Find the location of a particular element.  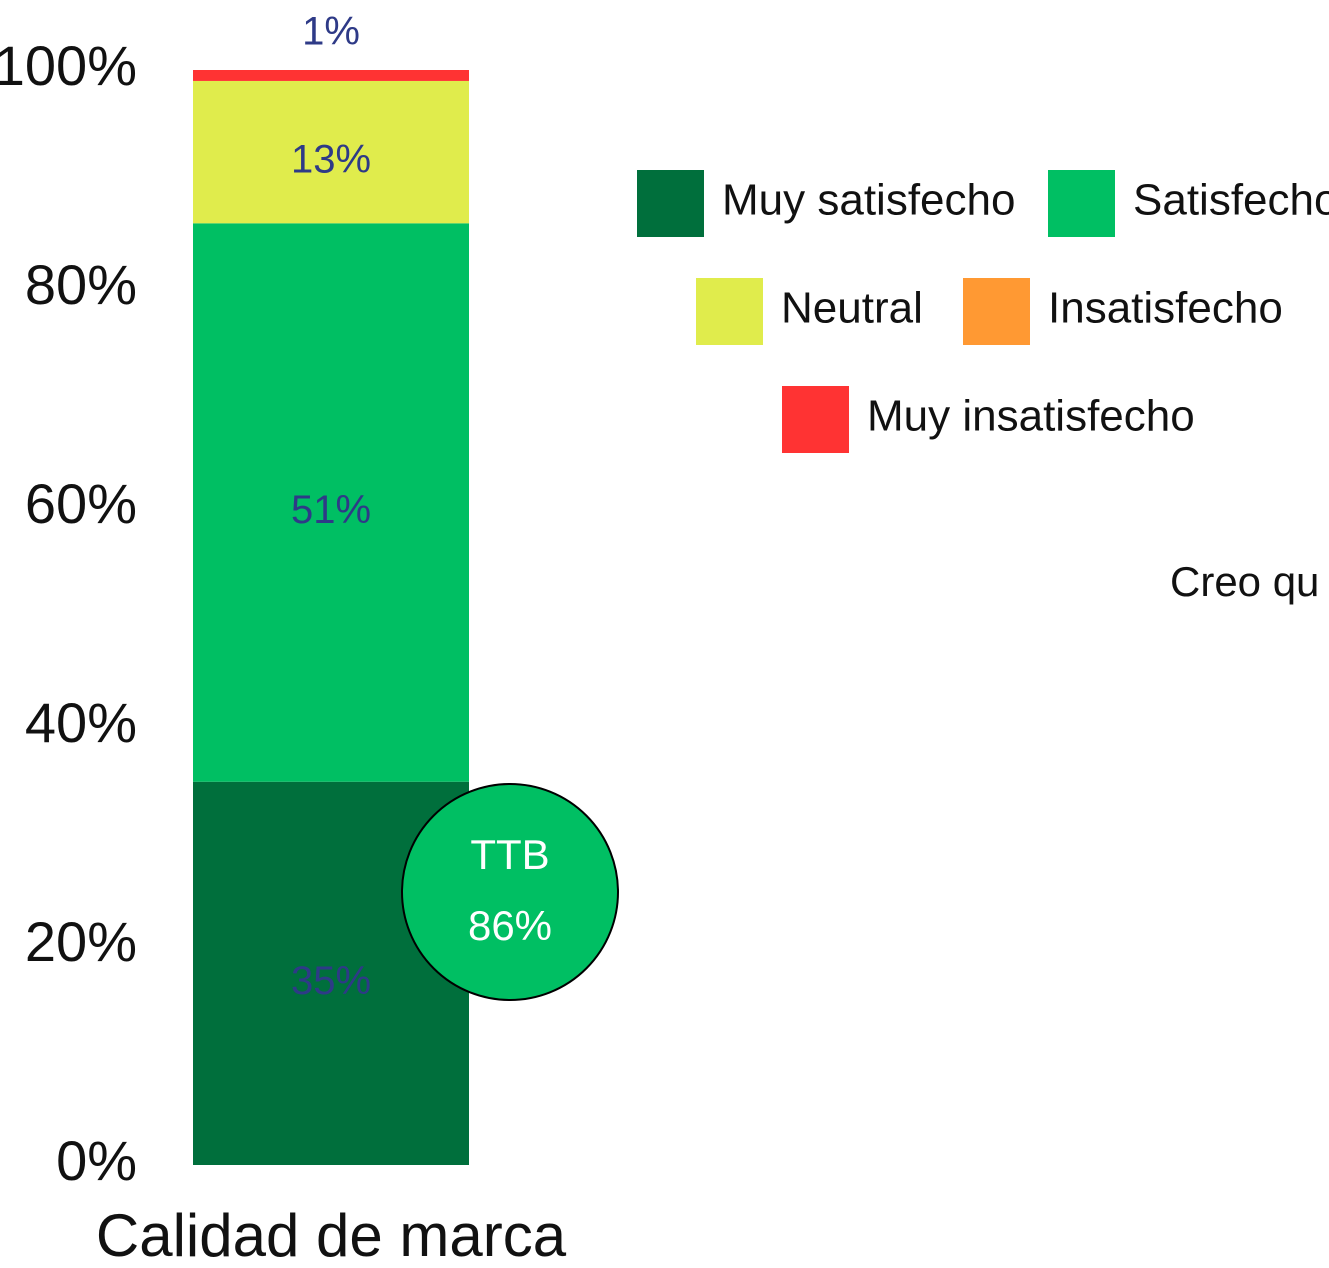

value-label: 1% is located at coordinates (331, 32).